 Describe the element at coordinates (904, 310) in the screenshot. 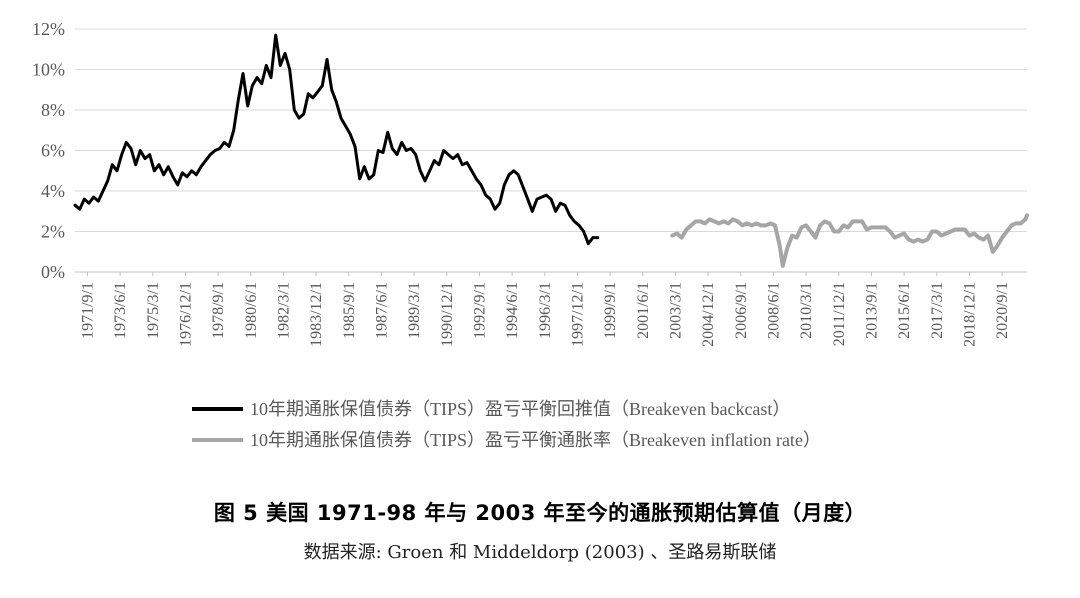

I see `x-tick-label: 2015/6/1` at that location.